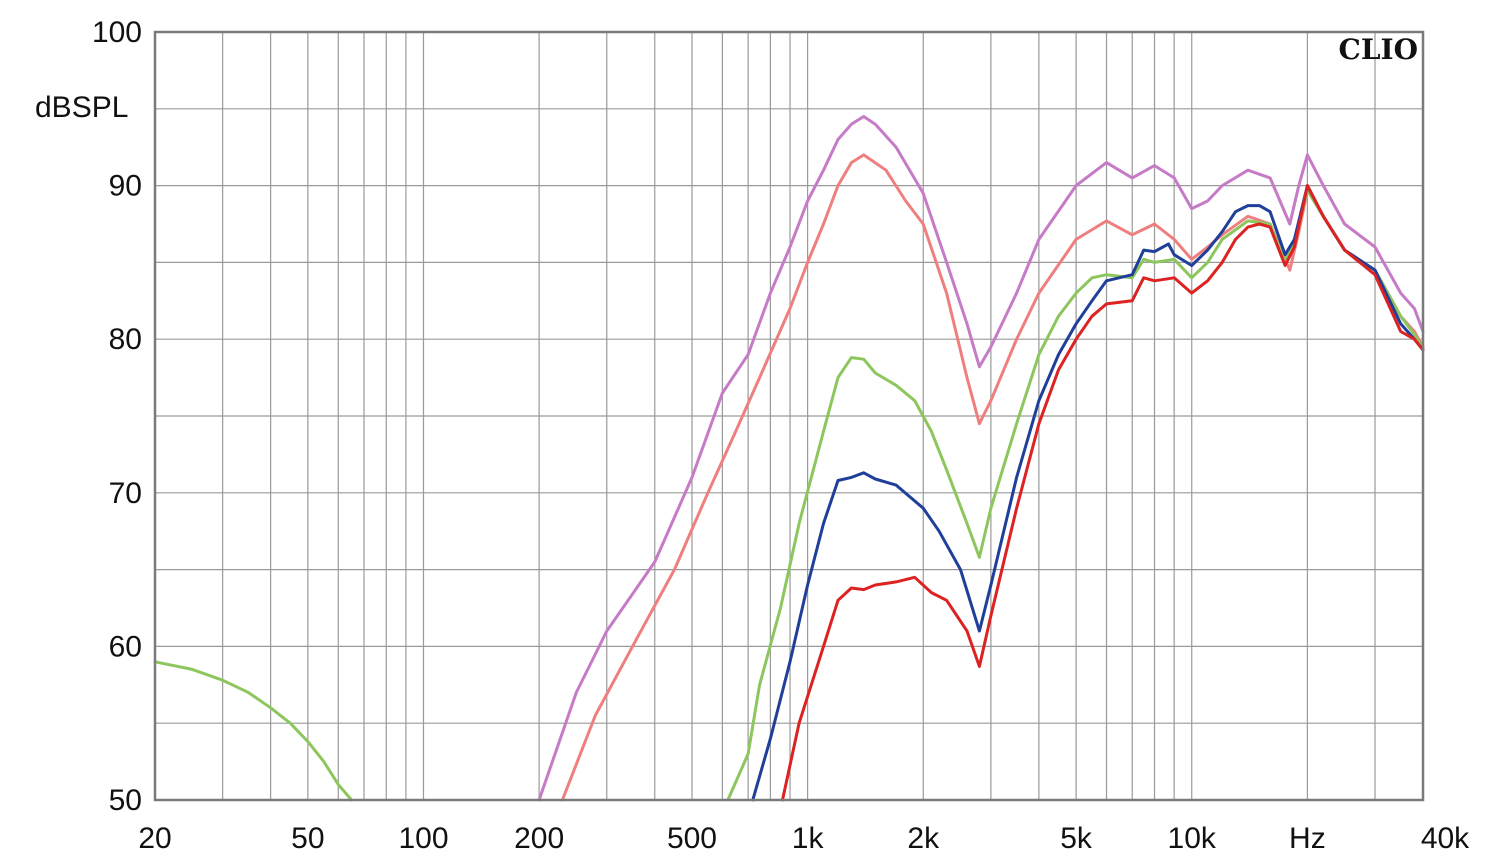  I want to click on brand-label: CLIO, so click(1378, 49).